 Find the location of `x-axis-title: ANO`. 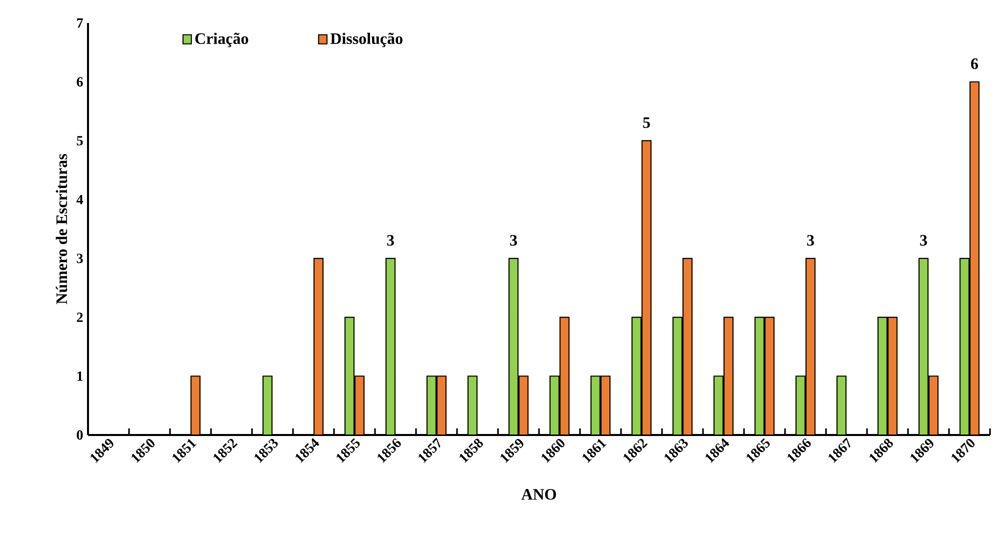

x-axis-title: ANO is located at coordinates (538, 494).